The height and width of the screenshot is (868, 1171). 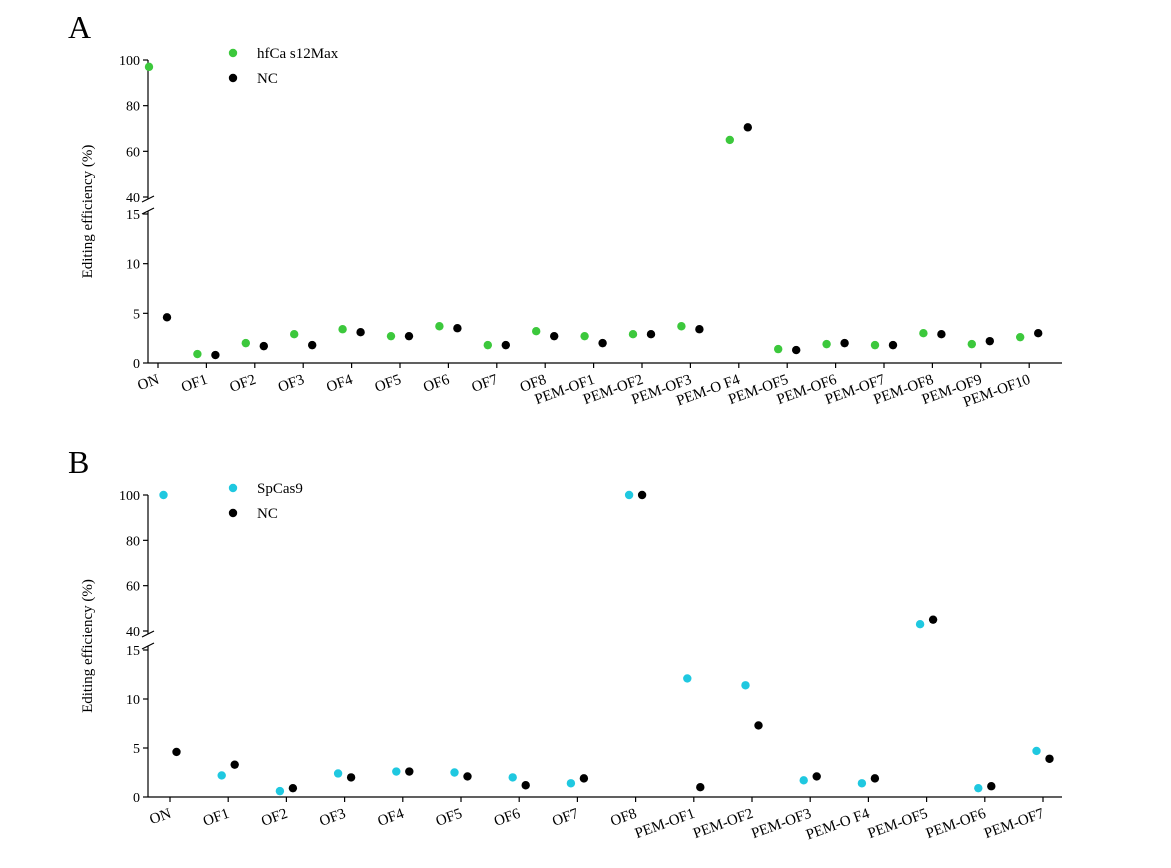 What do you see at coordinates (280, 489) in the screenshot?
I see `legend-label: SpCas9` at bounding box center [280, 489].